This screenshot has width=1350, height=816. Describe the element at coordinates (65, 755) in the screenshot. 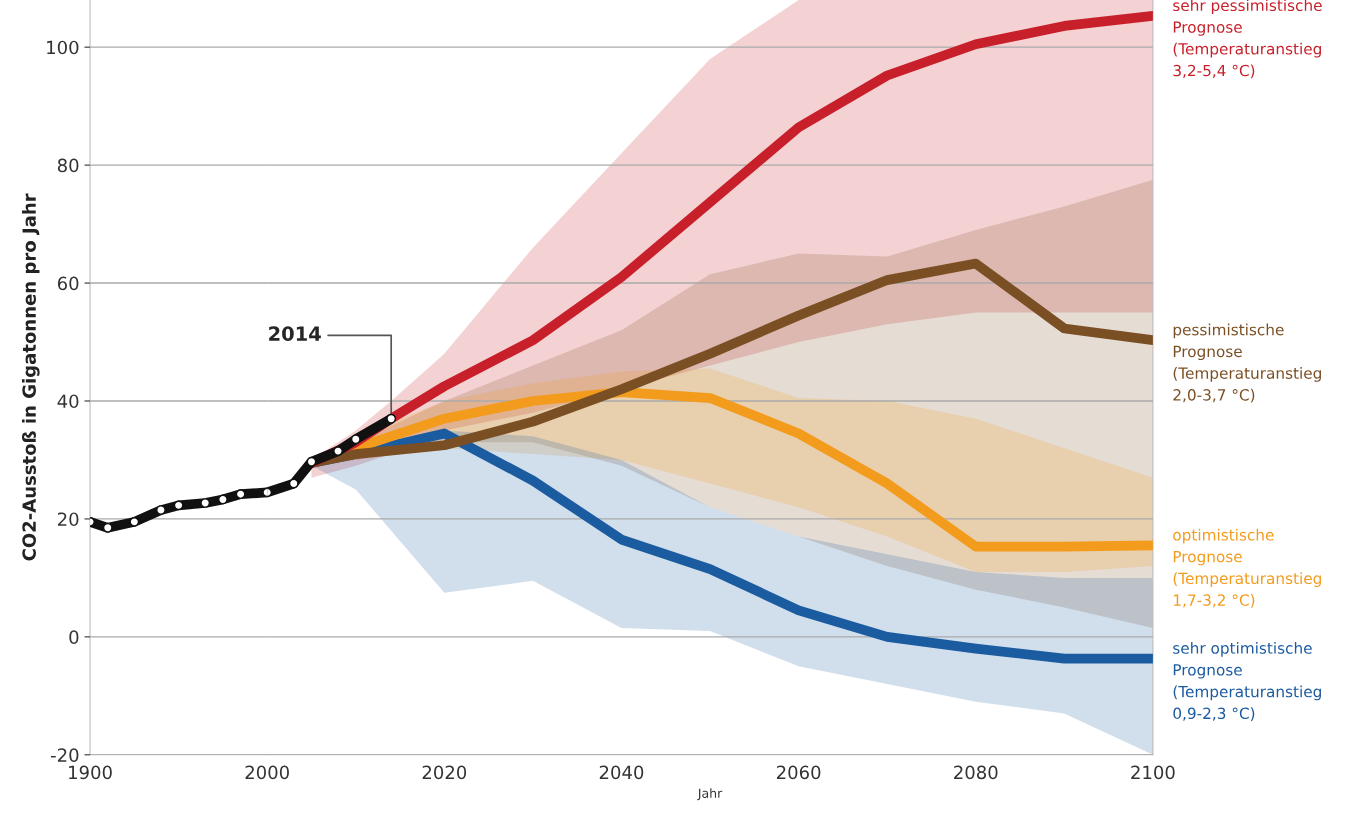

I see `y-tick-label: -20` at that location.